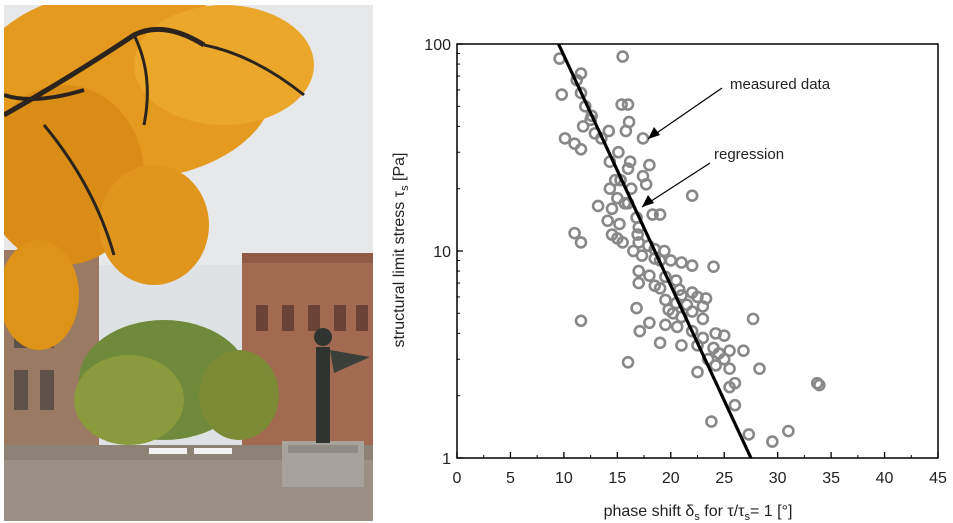  I want to click on x-tick-label: 5, so click(510, 478).